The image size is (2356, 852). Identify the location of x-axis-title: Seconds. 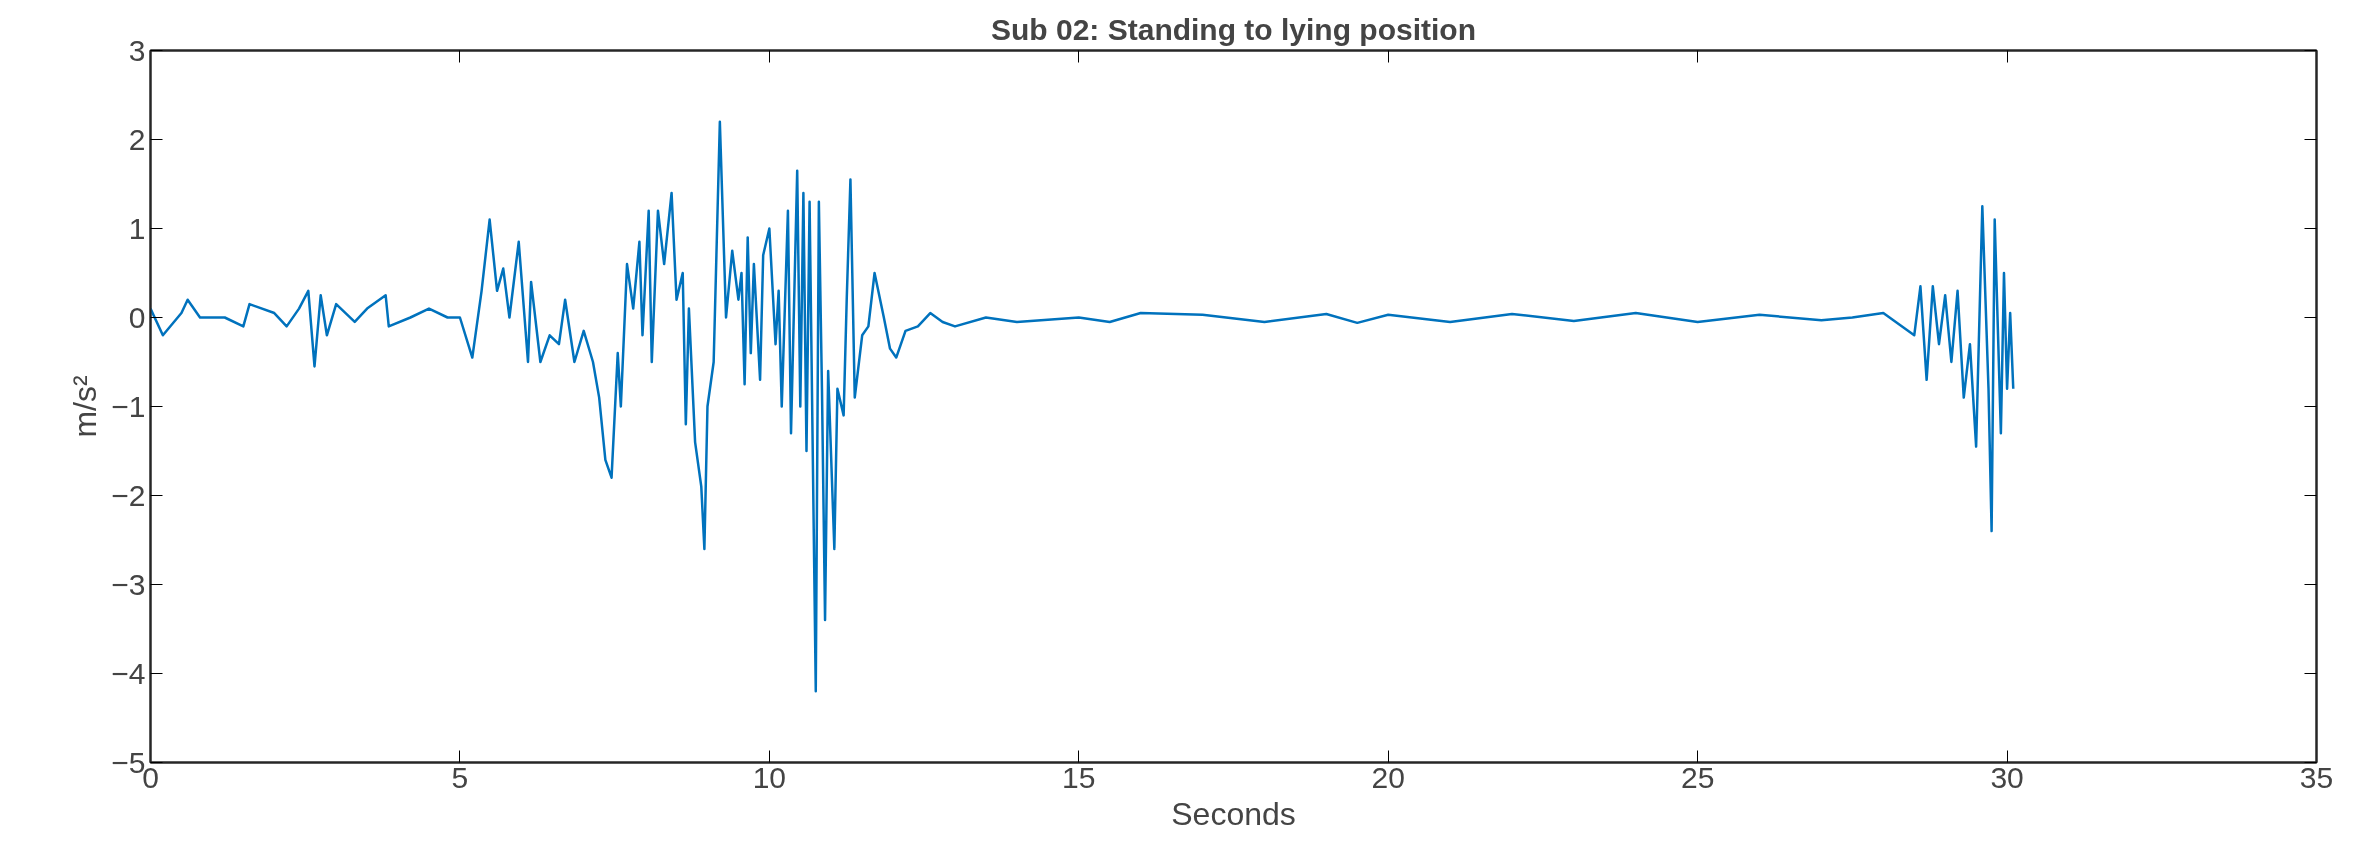
(1233, 813).